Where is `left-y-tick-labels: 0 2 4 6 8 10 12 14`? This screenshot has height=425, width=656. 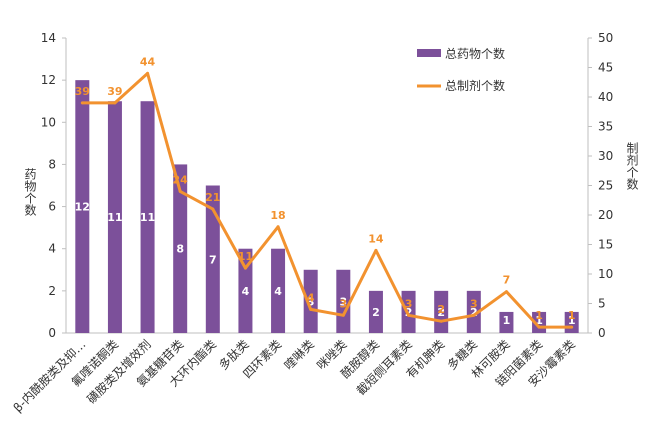 left-y-tick-labels: 0 2 4 6 8 10 12 14 is located at coordinates (53, 185).